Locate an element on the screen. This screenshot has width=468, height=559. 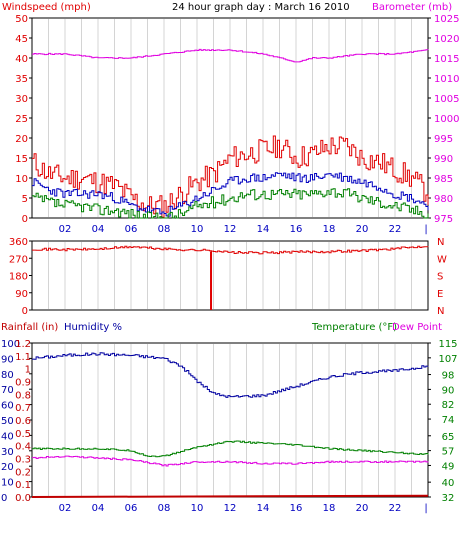
rainfall-tick-label: 0.4 is located at coordinates (23, 447).